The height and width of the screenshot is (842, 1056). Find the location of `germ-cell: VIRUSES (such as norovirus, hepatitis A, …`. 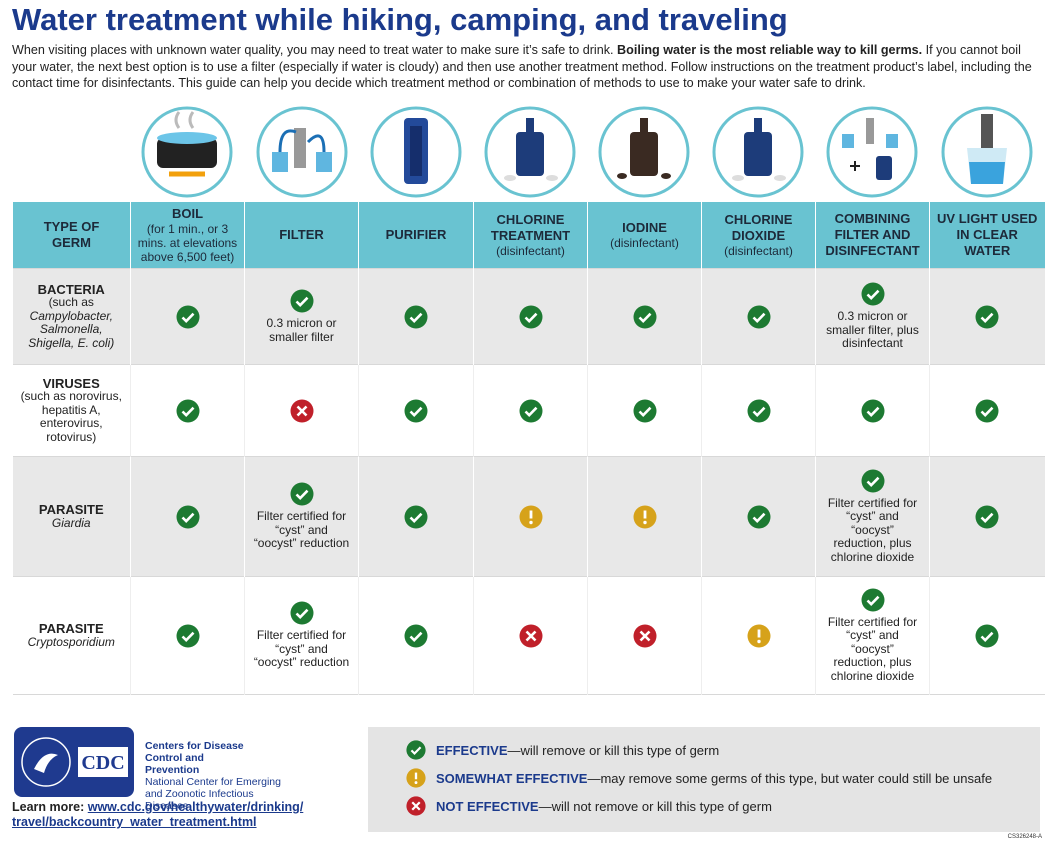

germ-cell: VIRUSES (such as norovirus, hepatitis A, … is located at coordinates (72, 411).